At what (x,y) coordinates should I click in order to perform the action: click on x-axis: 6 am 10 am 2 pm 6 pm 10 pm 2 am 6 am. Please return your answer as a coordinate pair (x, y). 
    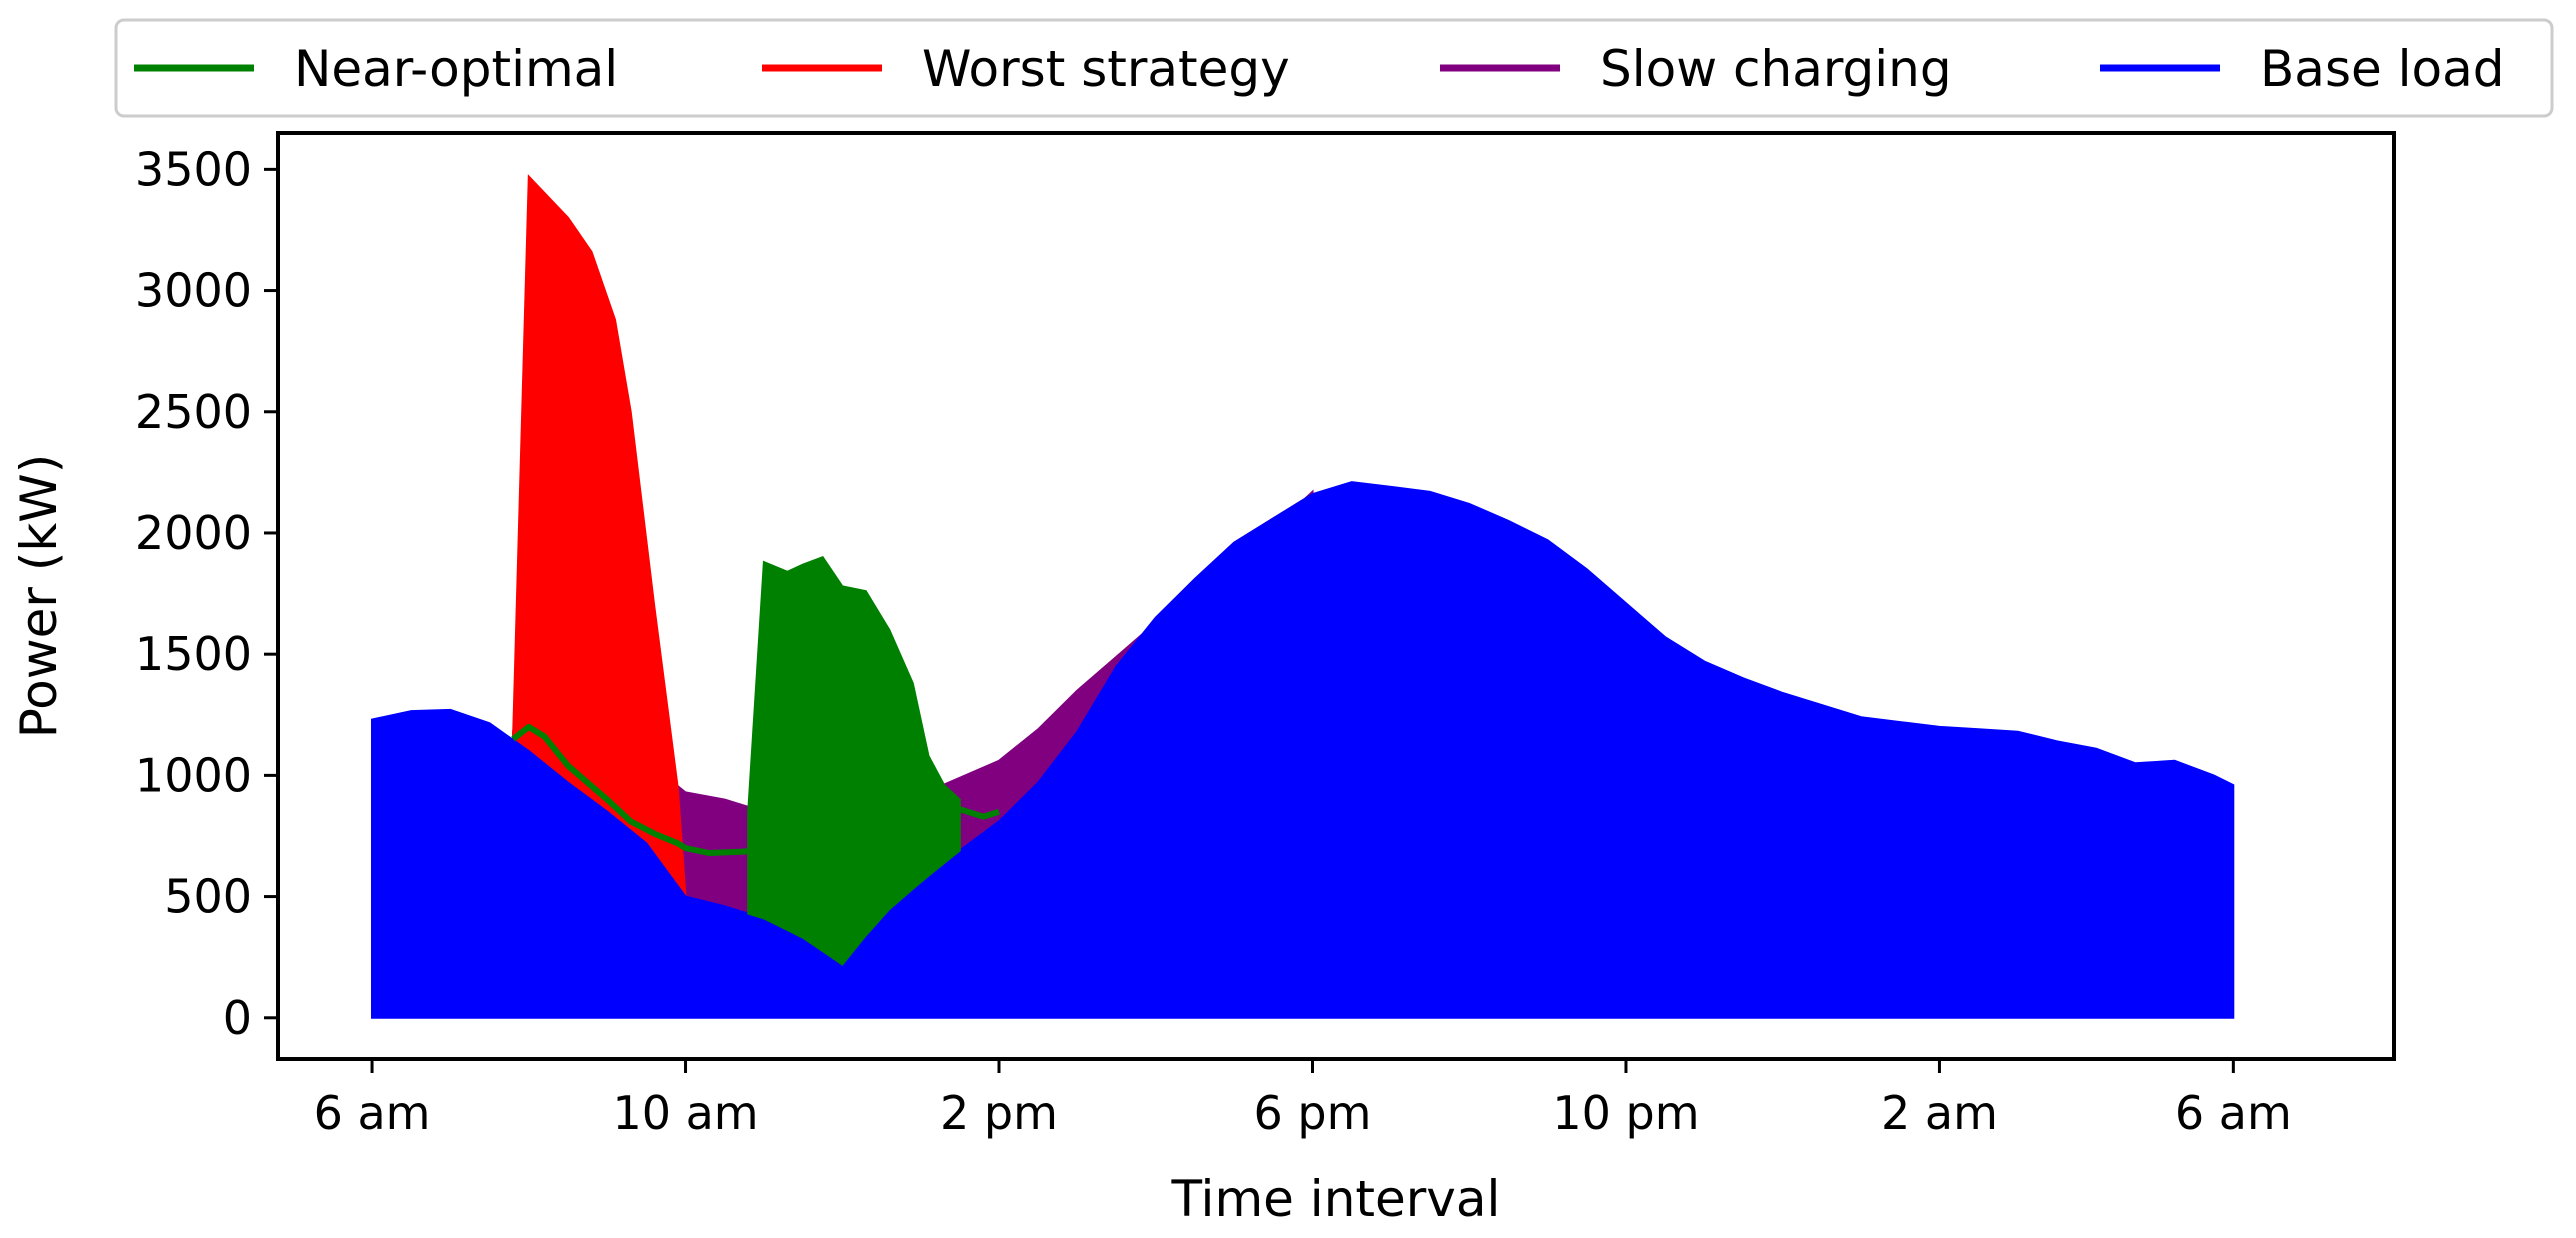
    Looking at the image, I should click on (1303, 1099).